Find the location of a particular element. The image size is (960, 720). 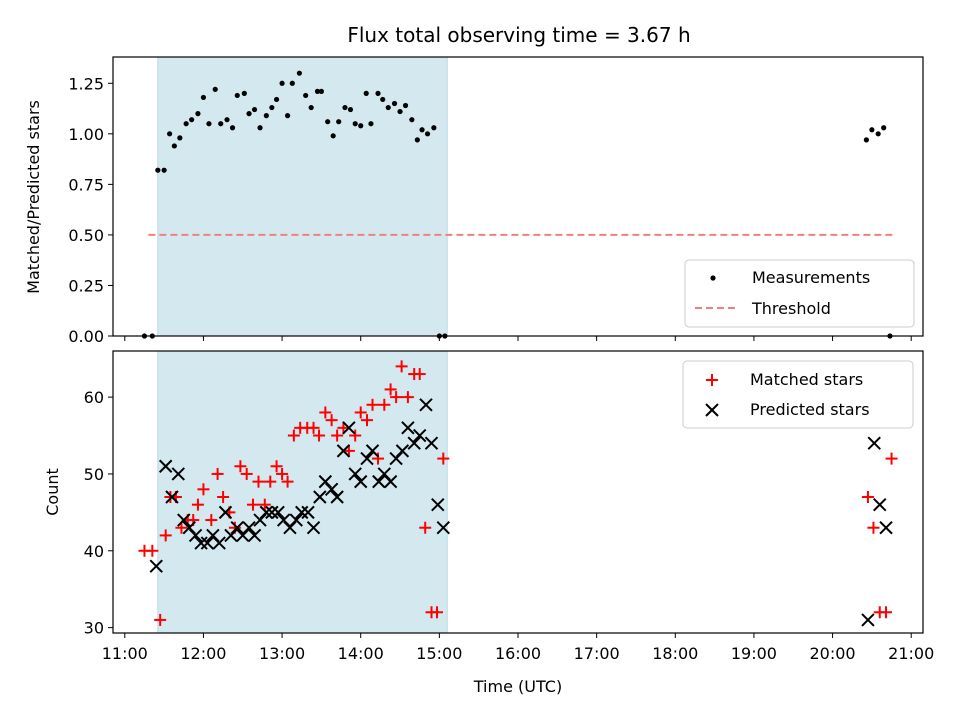

bottom-observing-interval is located at coordinates (302, 492).